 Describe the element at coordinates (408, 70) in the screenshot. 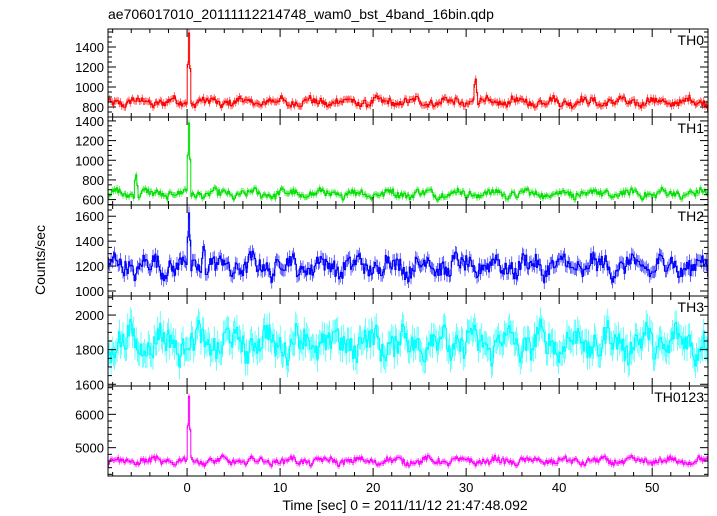

I see `series-line-th0` at that location.